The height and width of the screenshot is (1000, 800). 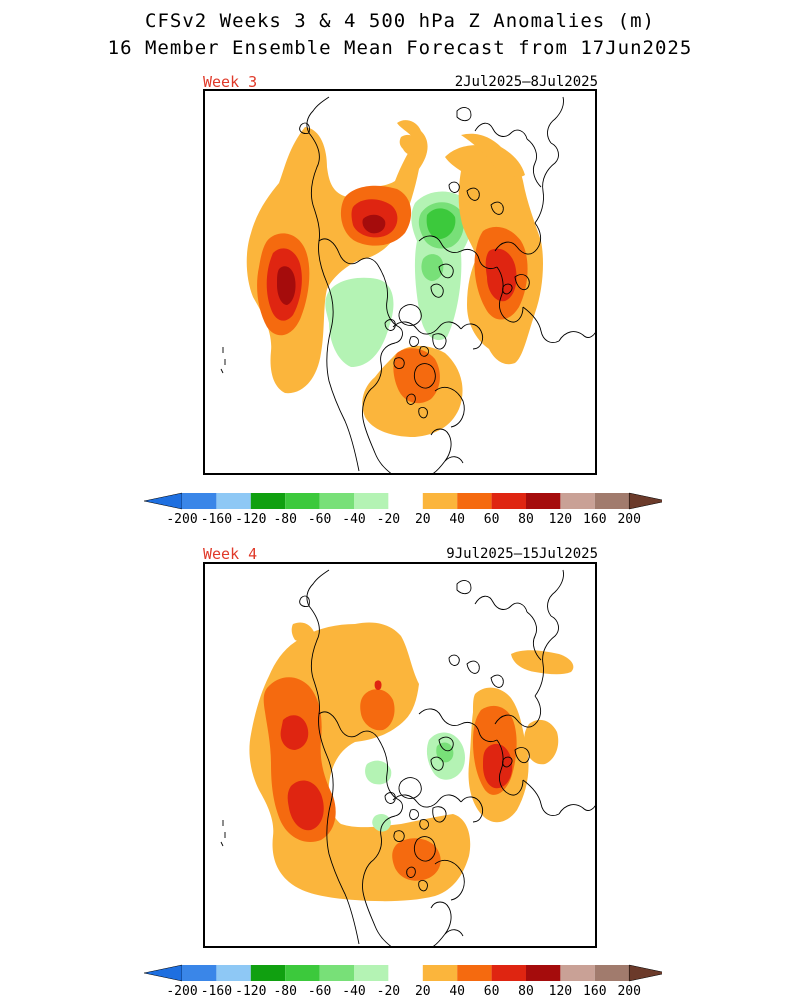 What do you see at coordinates (230, 82) in the screenshot?
I see `week-3-label: Week 3` at bounding box center [230, 82].